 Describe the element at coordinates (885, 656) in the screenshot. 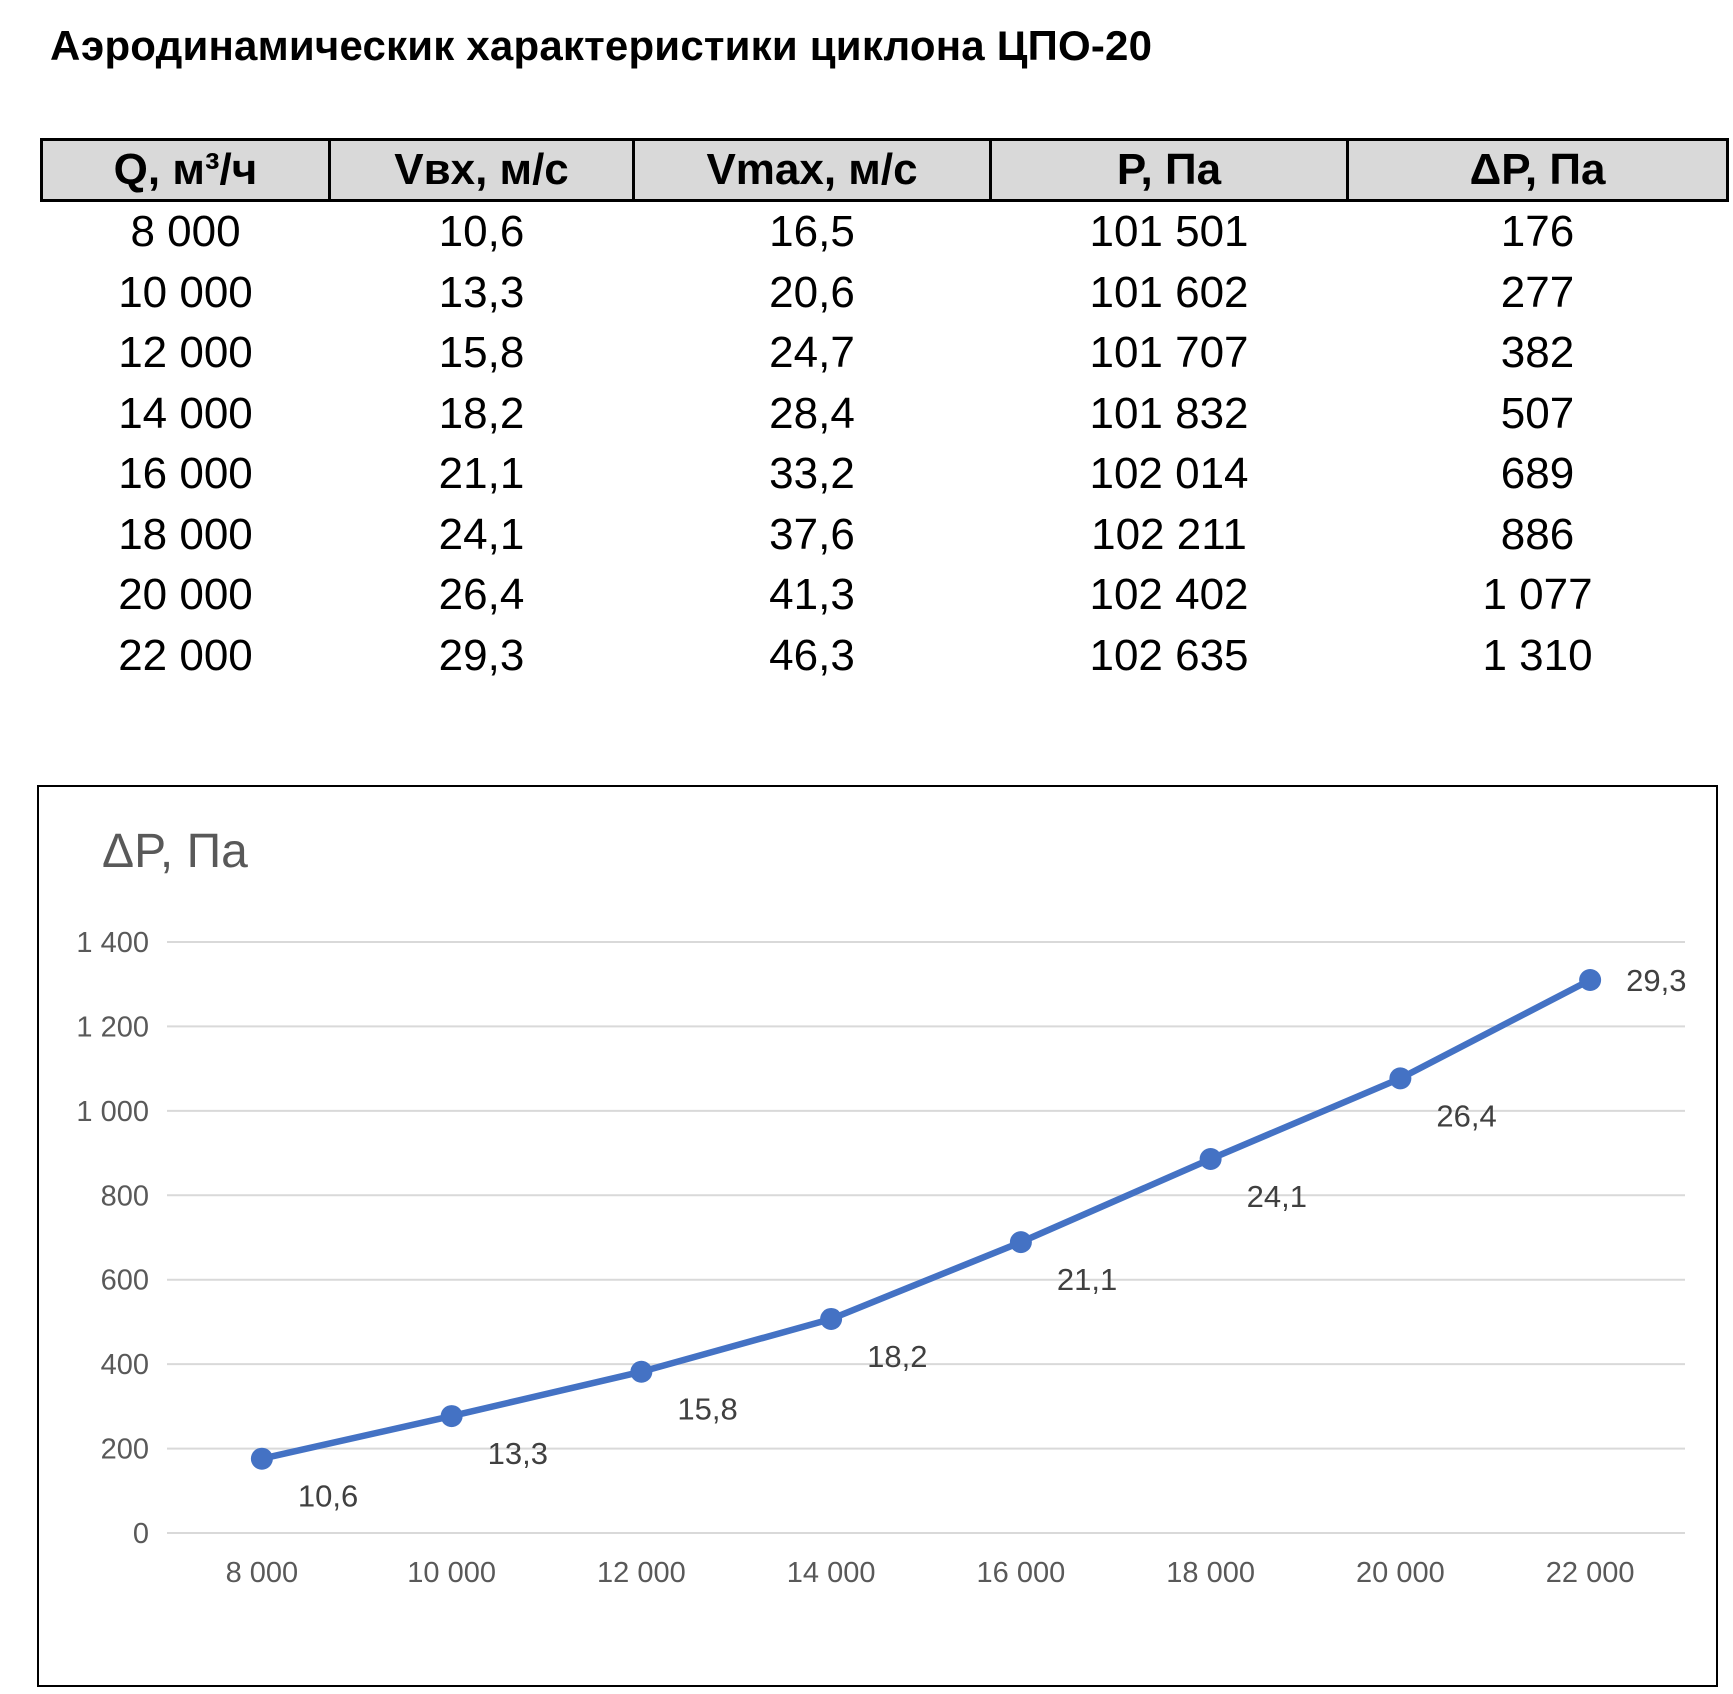

I see `table-row: 22 000 29,3 46,3 102 635 1 310` at that location.